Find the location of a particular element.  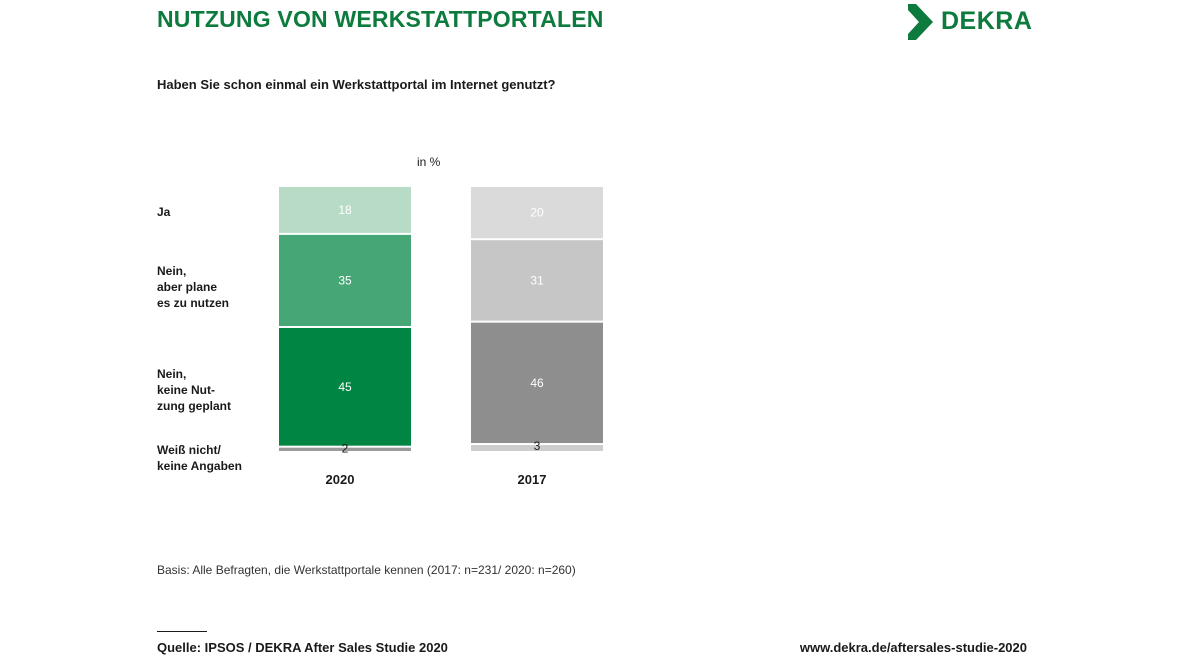

bar-value-label-2017-2: 31 is located at coordinates (537, 280).